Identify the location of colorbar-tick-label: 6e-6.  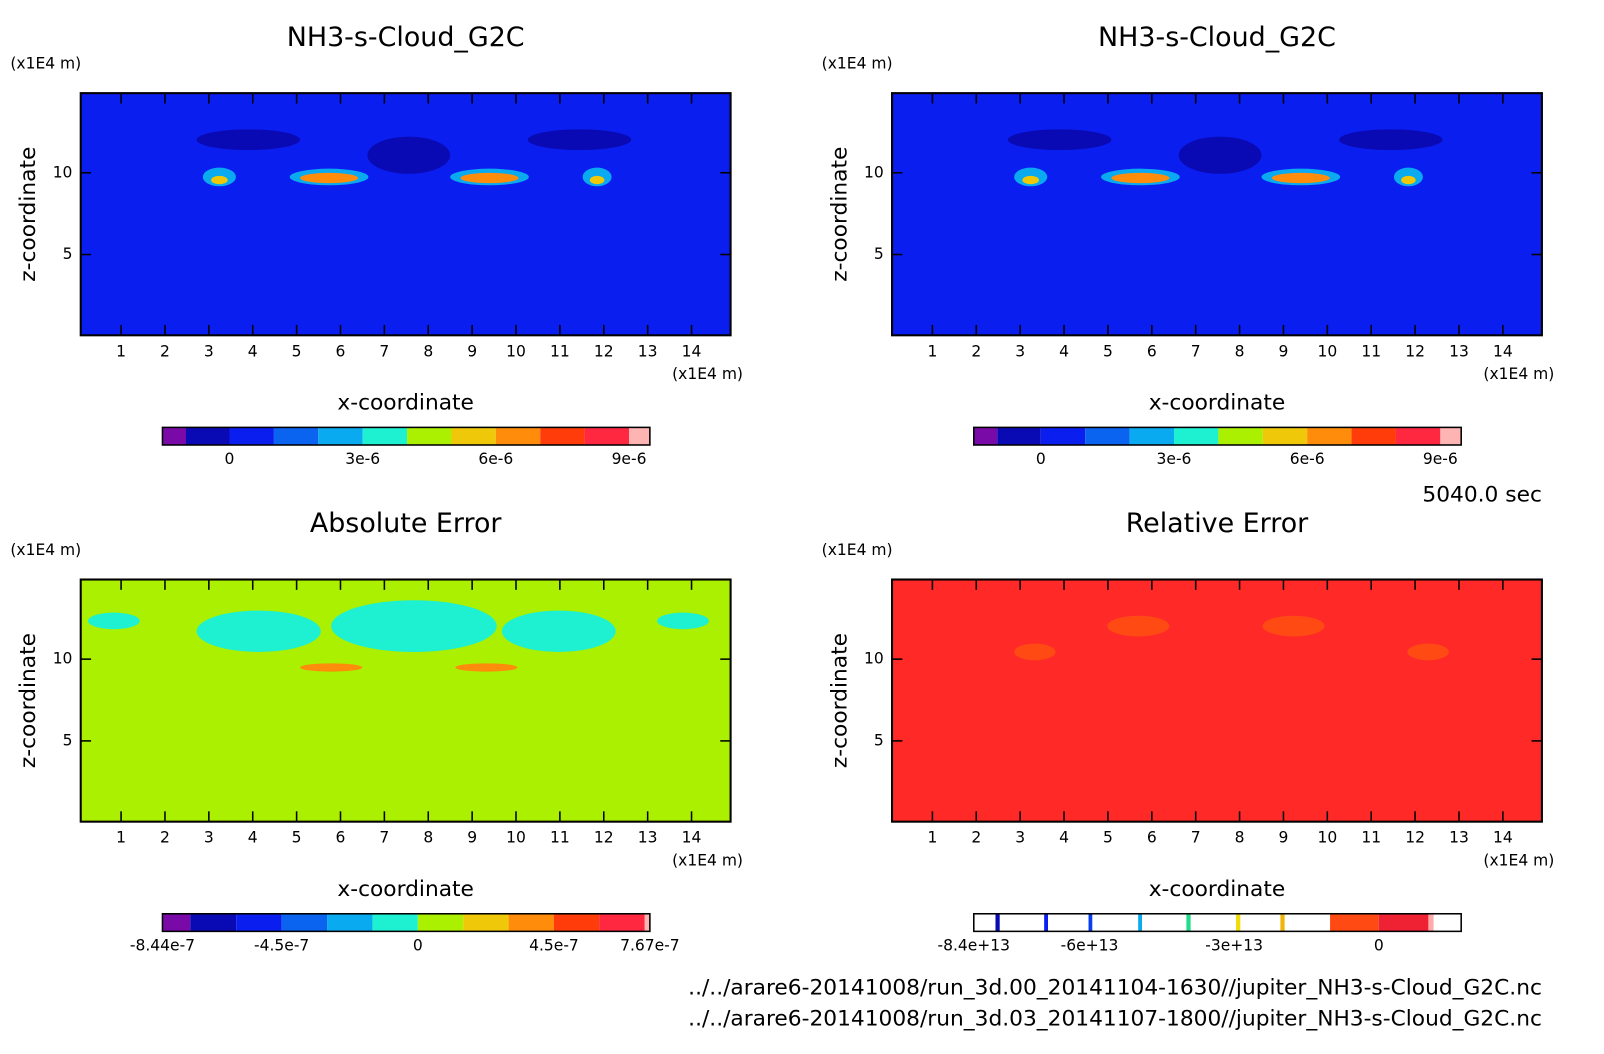
(1307, 459).